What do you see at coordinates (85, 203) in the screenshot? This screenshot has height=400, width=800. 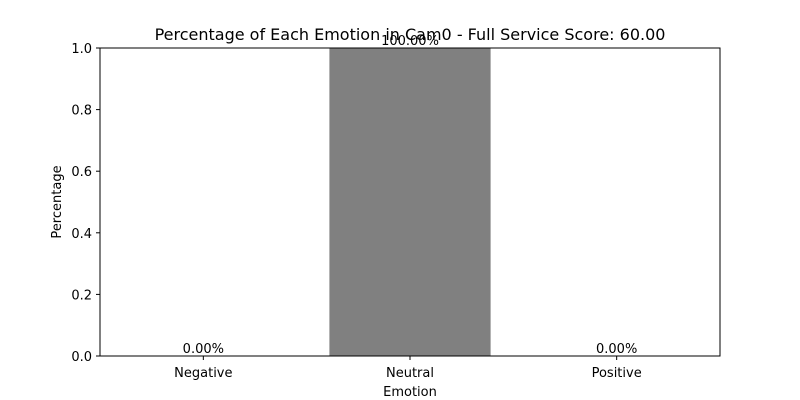 I see `y-axis-ticks: 0.0 0.2 0.4 0.6 0.8 1.0` at bounding box center [85, 203].